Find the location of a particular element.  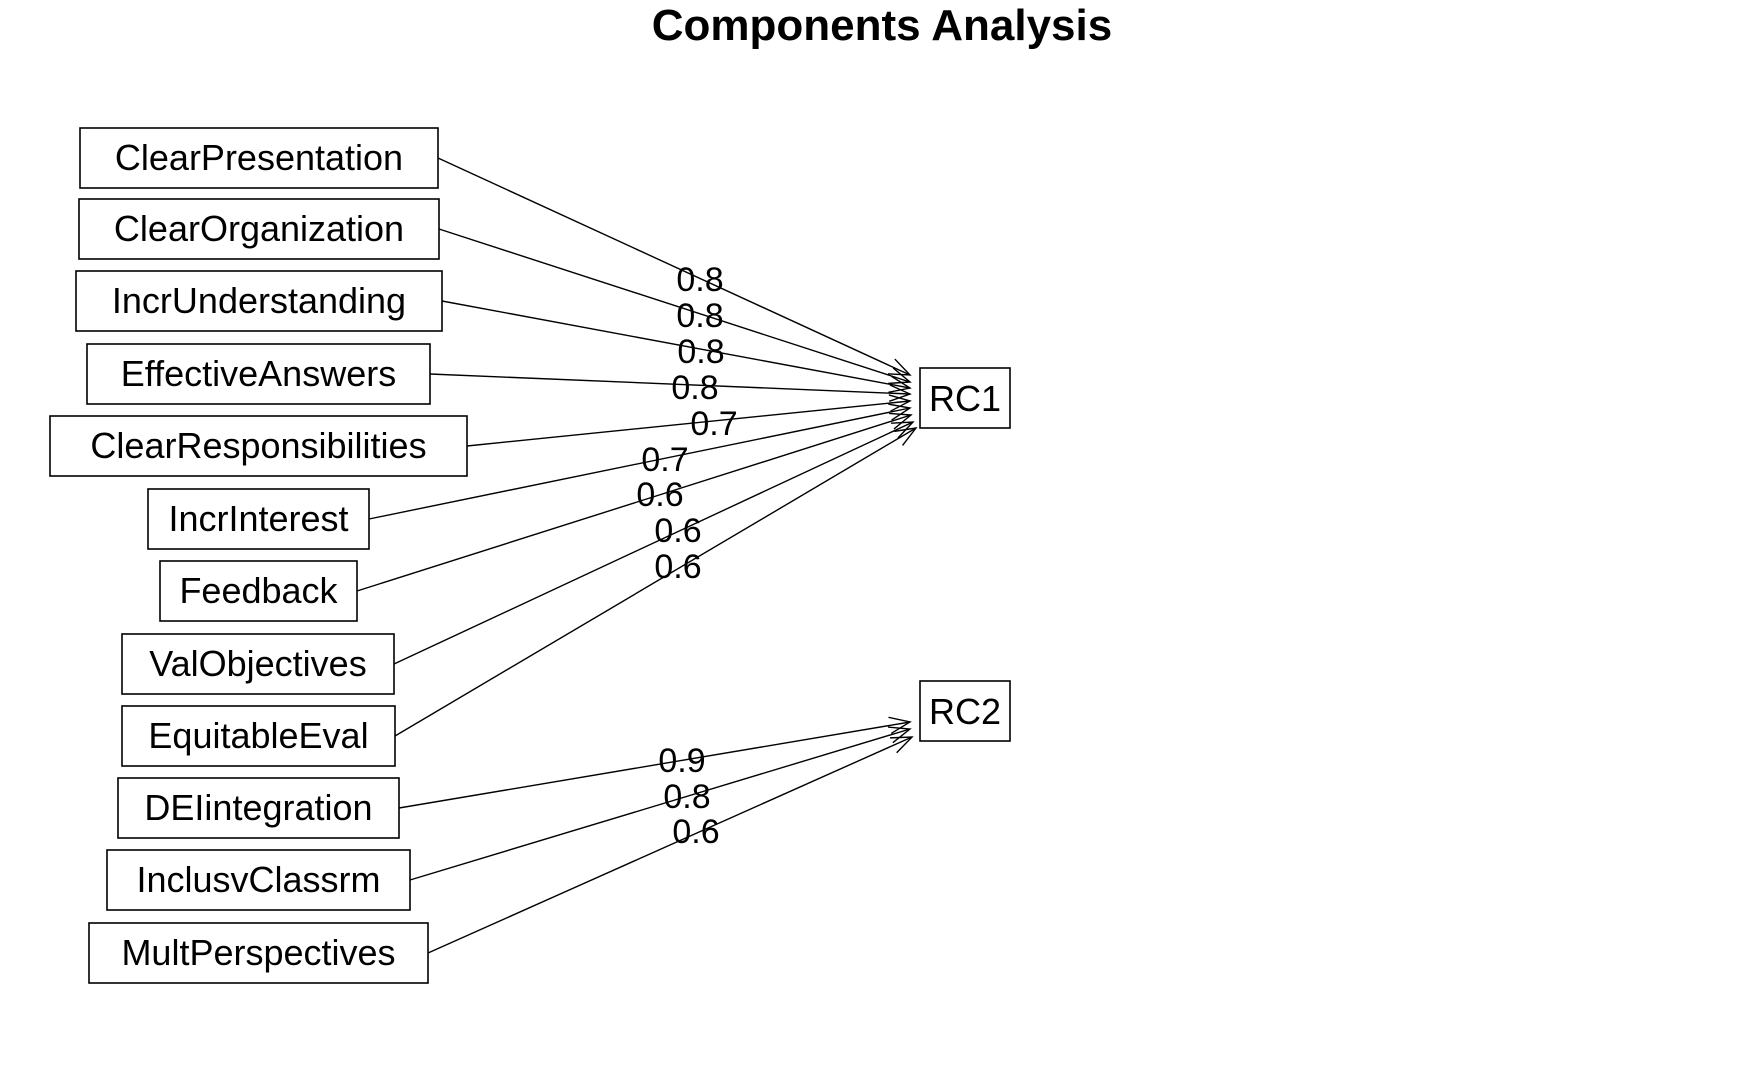

variable-label: EffectiveAnswers is located at coordinates (258, 373).